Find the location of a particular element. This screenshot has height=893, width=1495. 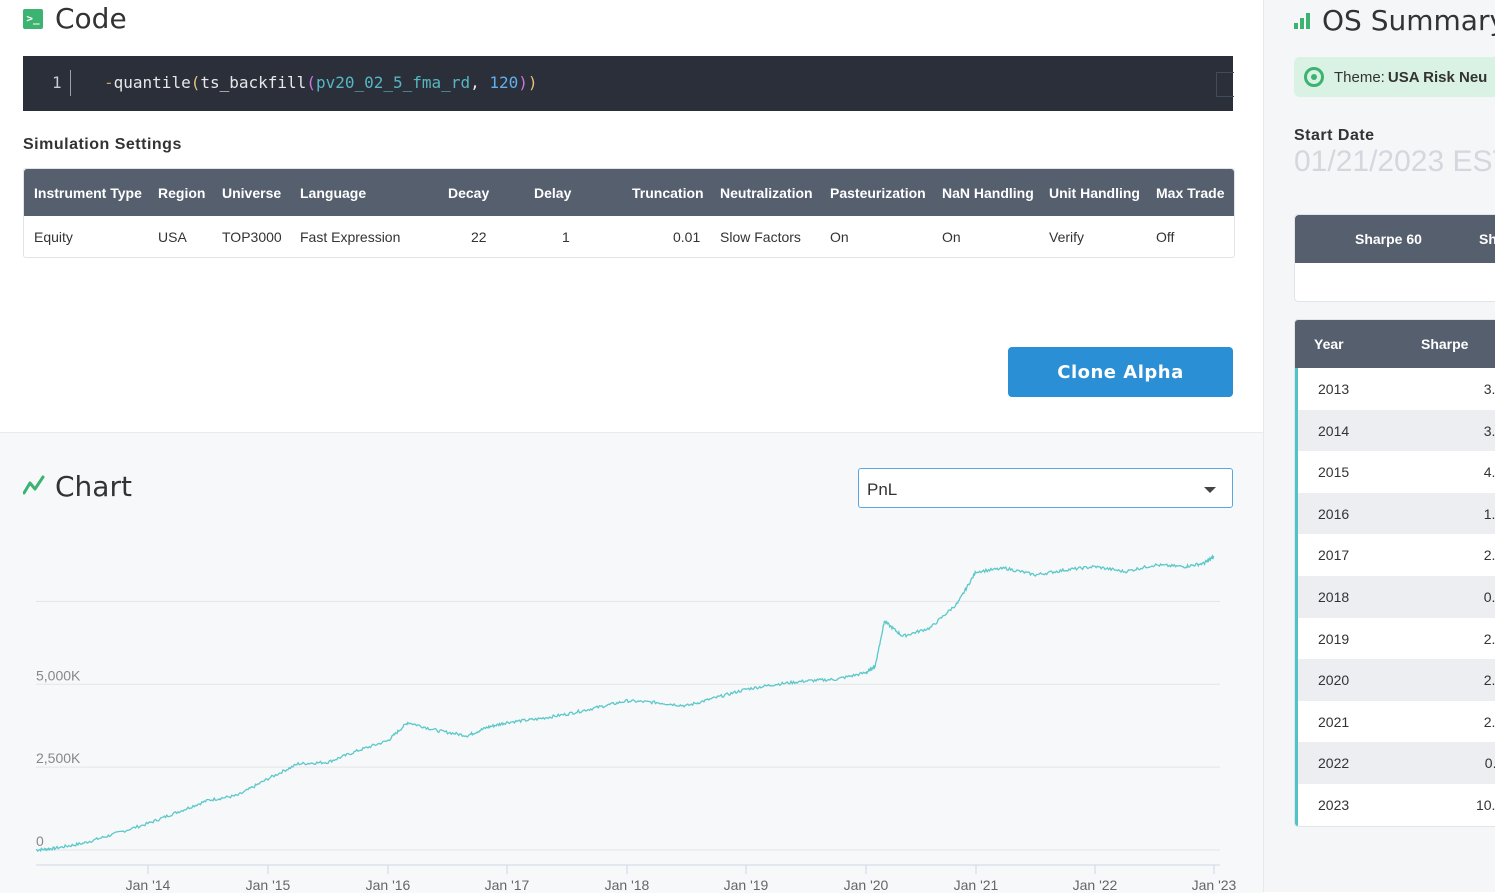

year-header-cell: Year is located at coordinates (1329, 344).